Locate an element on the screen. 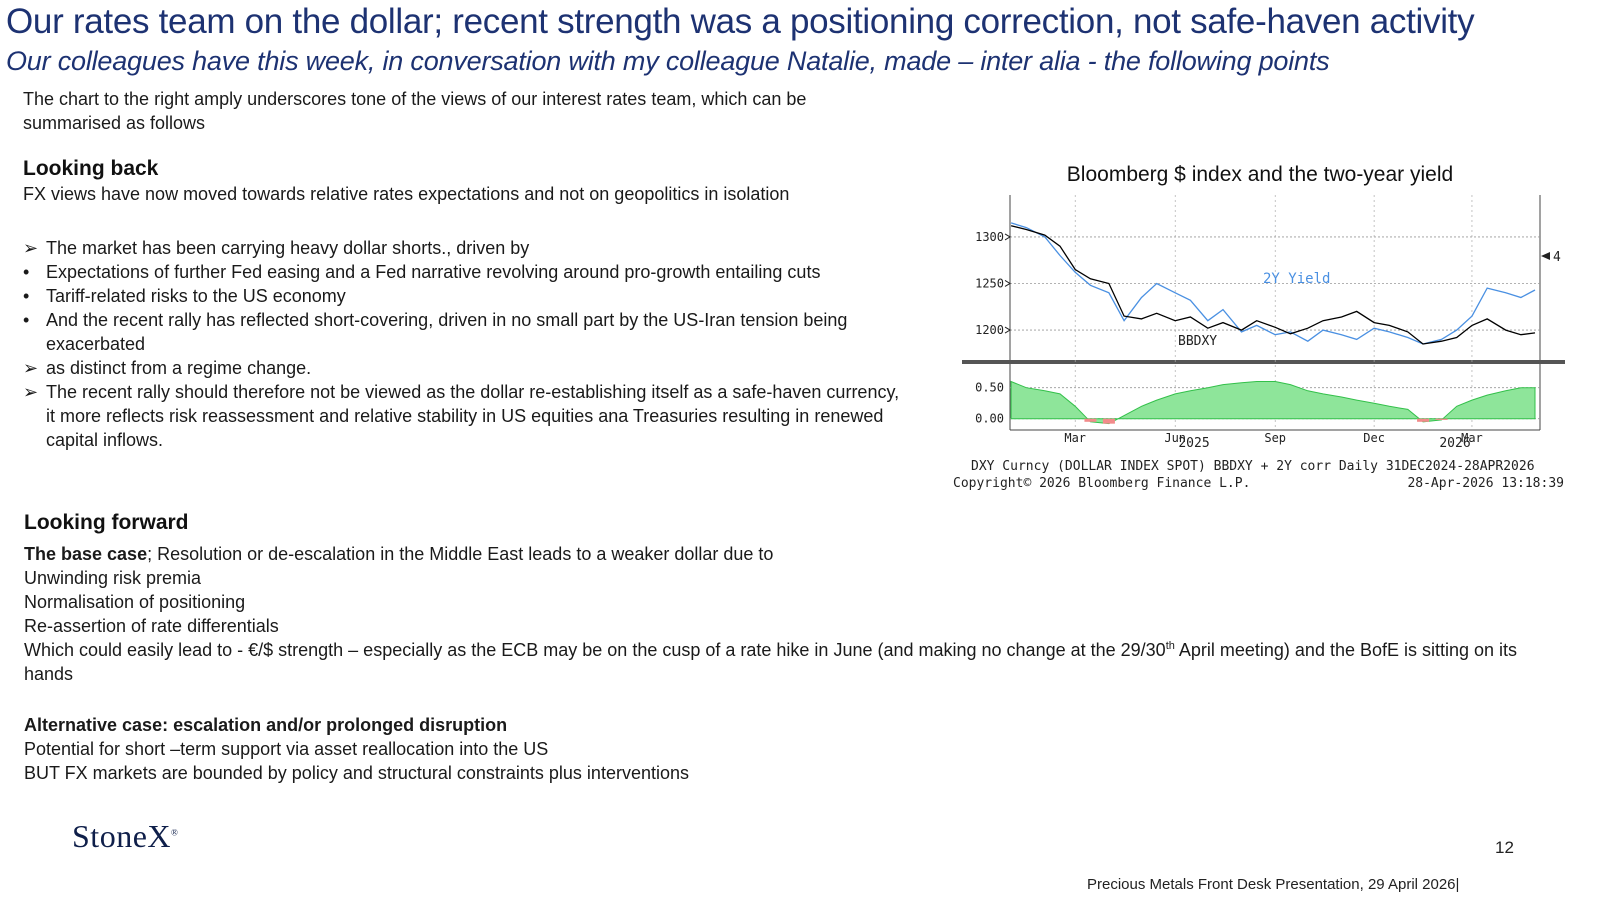 This screenshot has width=1600, height=900. logo-mark: ® is located at coordinates (175, 832).